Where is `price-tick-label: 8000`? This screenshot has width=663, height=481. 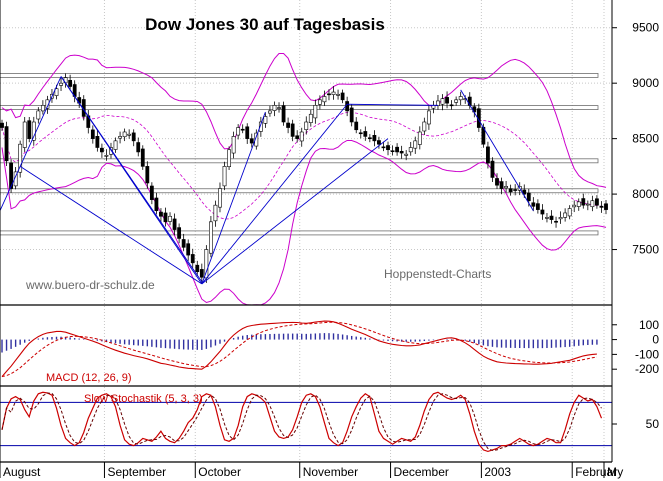 price-tick-label: 8000 is located at coordinates (645, 194).